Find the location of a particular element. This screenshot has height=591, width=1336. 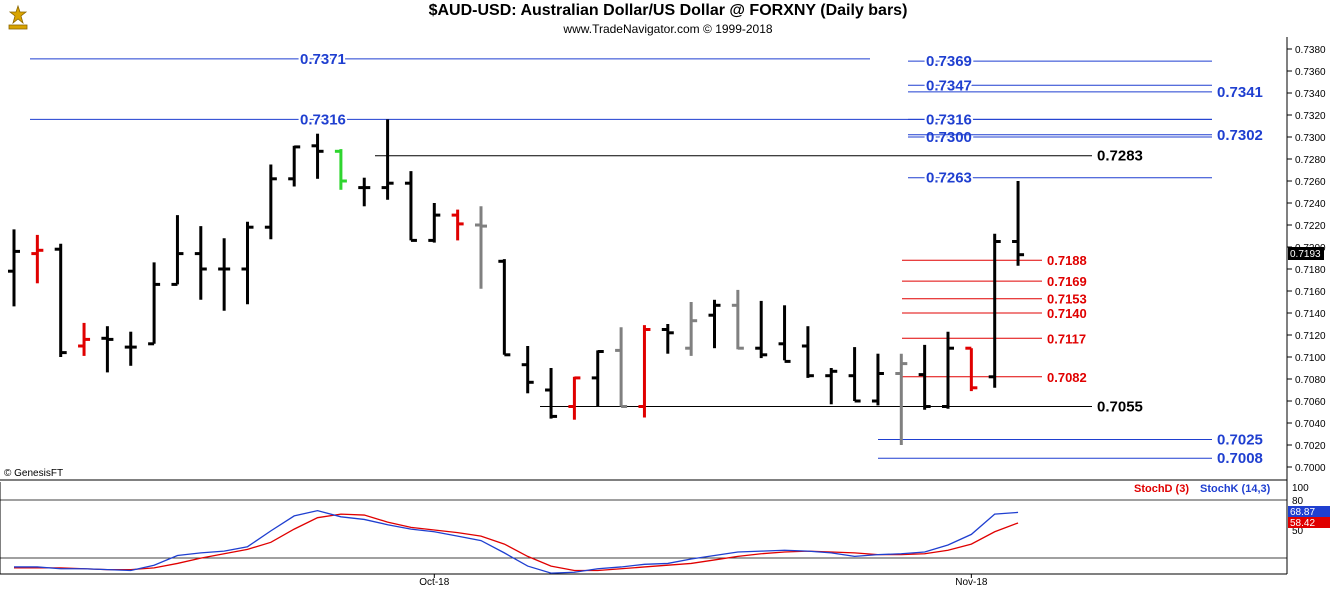

level-label: 0.7153 is located at coordinates (1067, 299).